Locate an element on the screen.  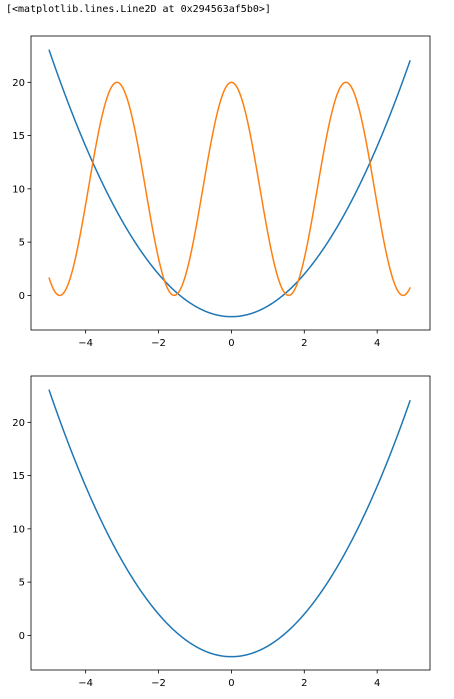
x-ticks-bottom: −4 −2 0 2 4 is located at coordinates (229, 679).